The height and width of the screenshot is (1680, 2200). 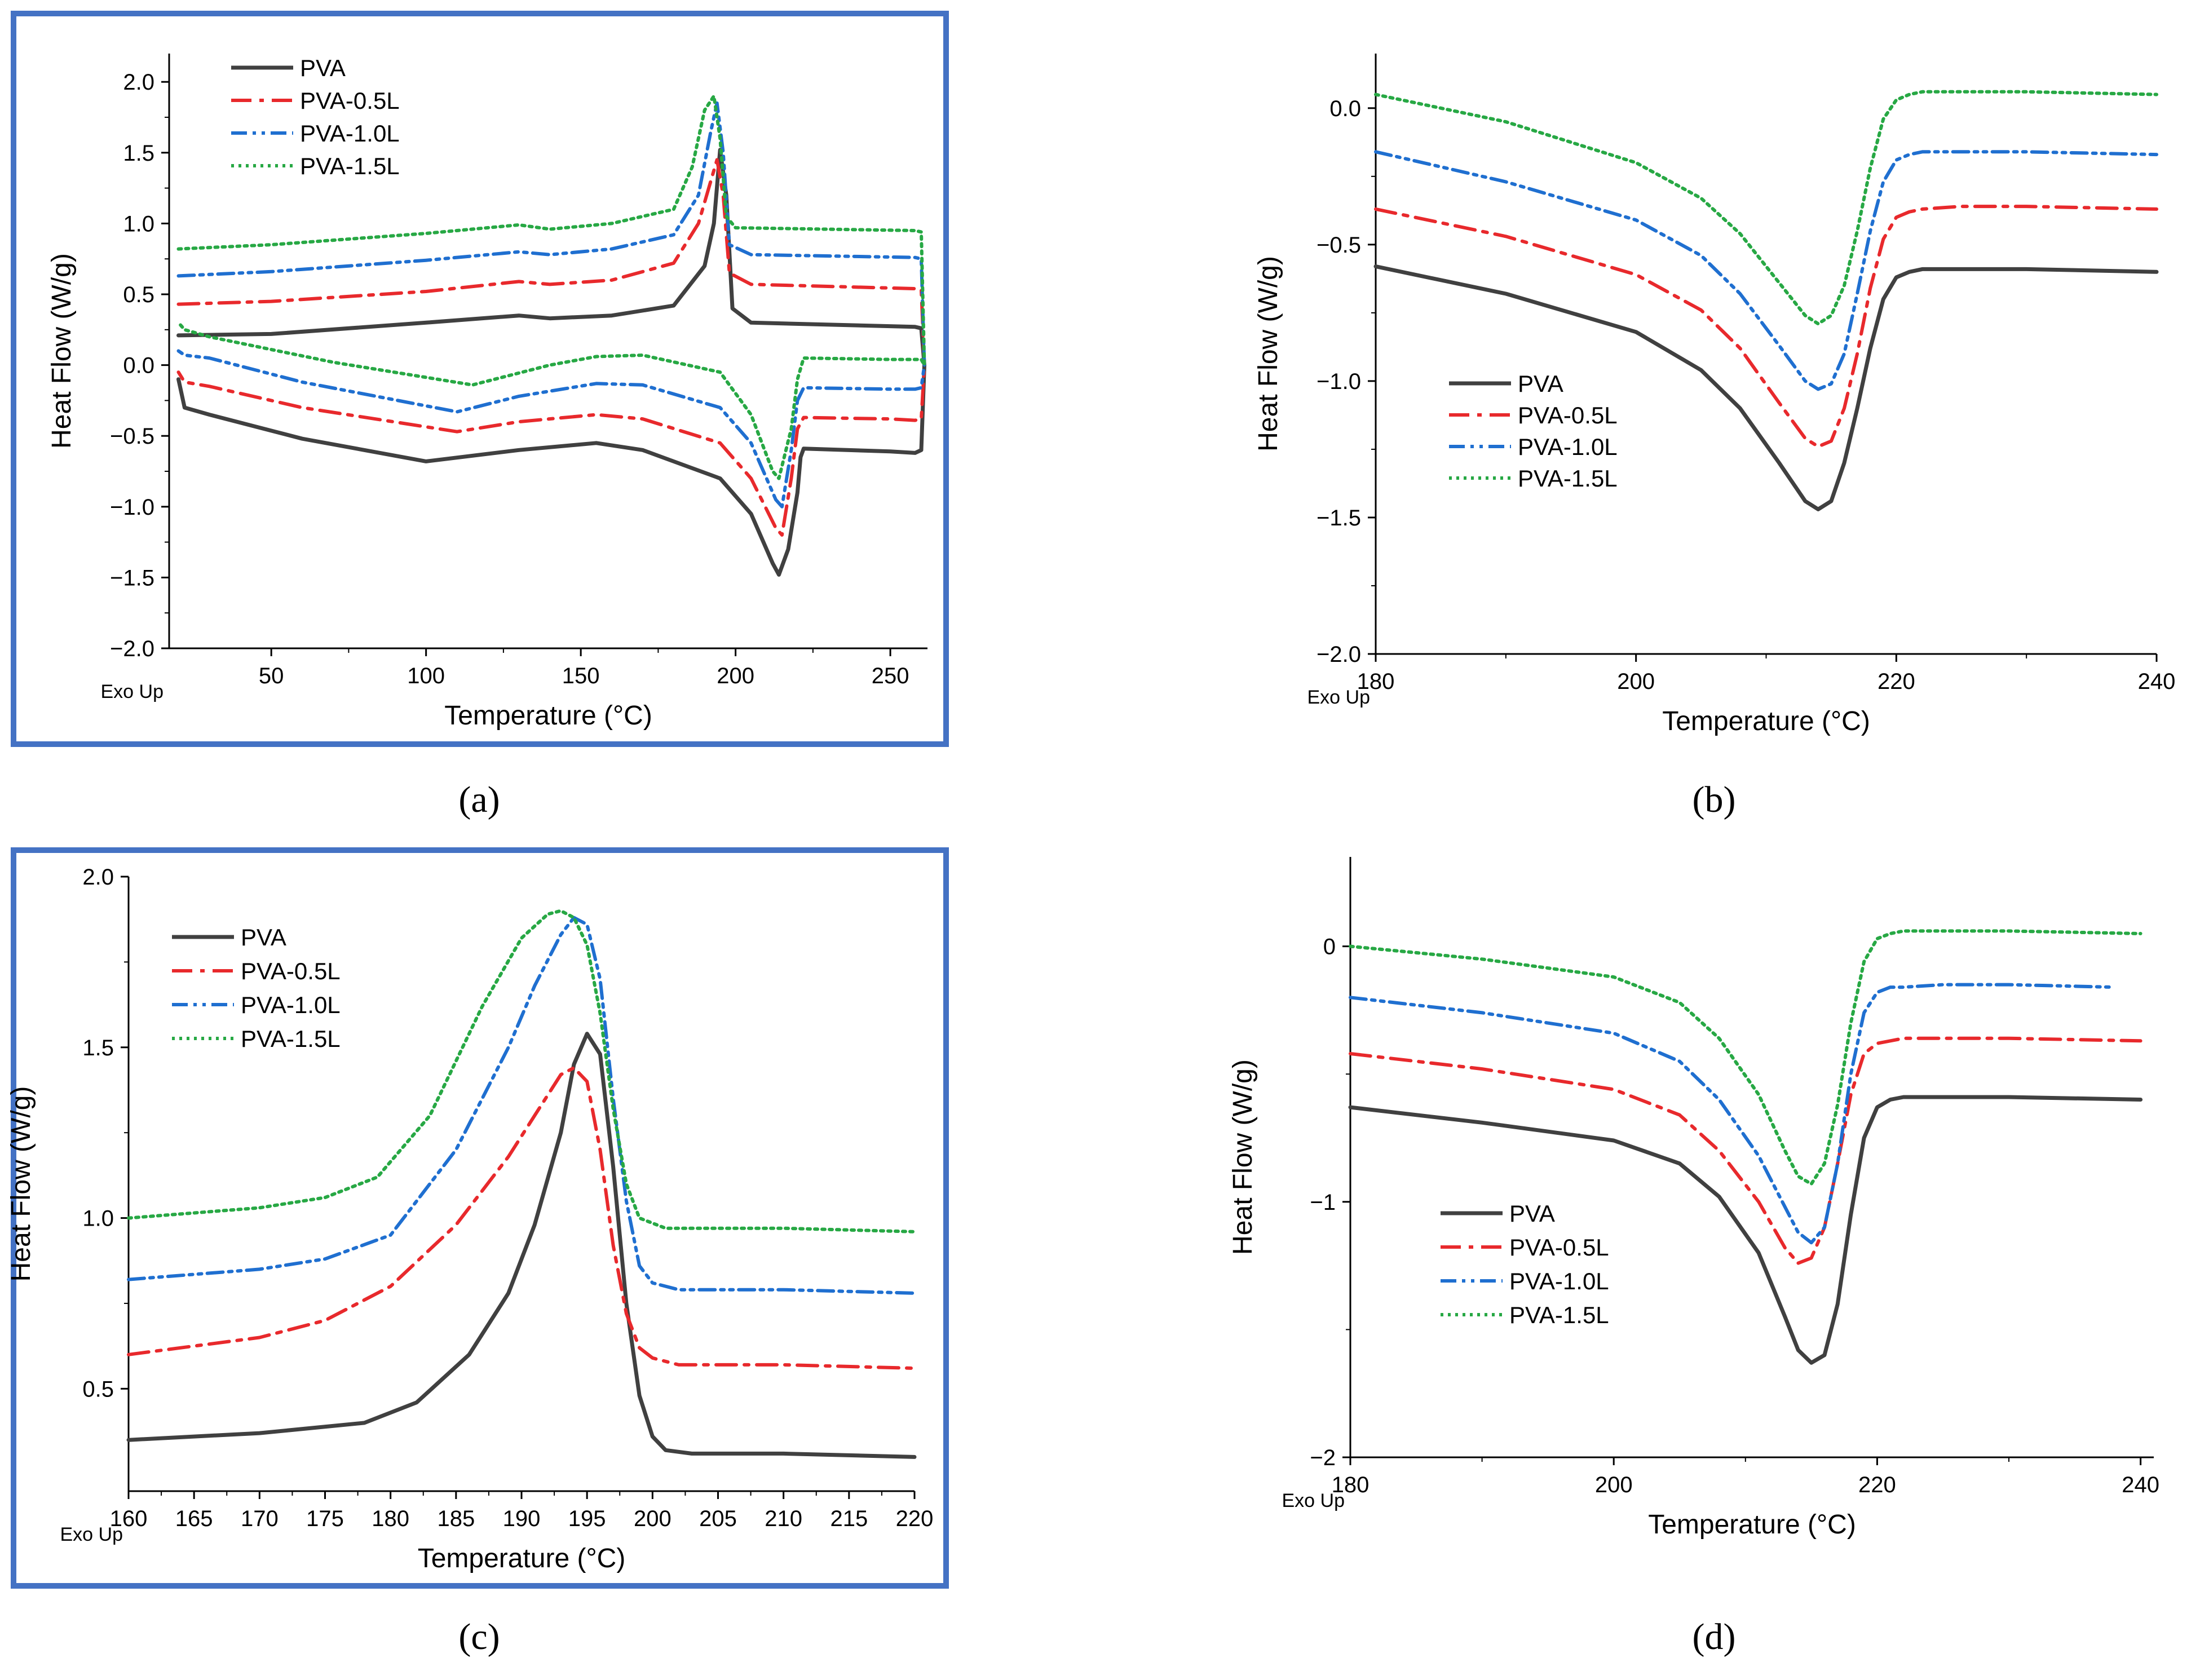 I want to click on panel-caption: (b), so click(x=1714, y=799).